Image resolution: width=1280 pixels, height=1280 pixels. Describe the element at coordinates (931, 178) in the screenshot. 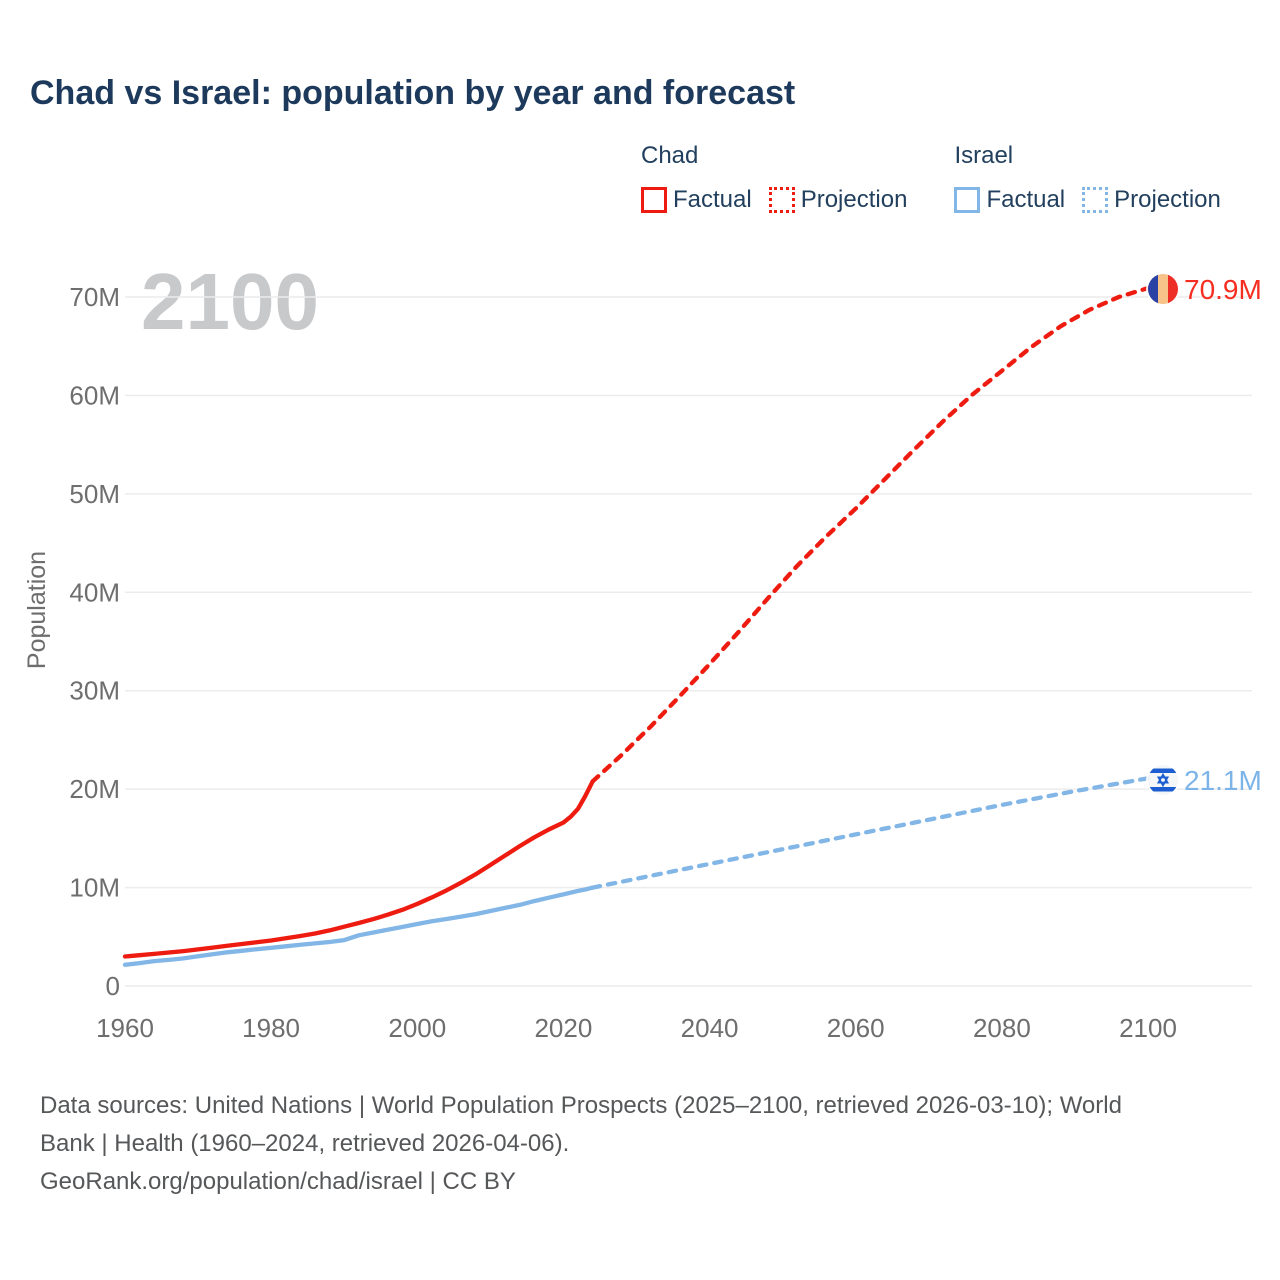

I see `chart-legend: Chad Factual Projection Israel Factual` at that location.